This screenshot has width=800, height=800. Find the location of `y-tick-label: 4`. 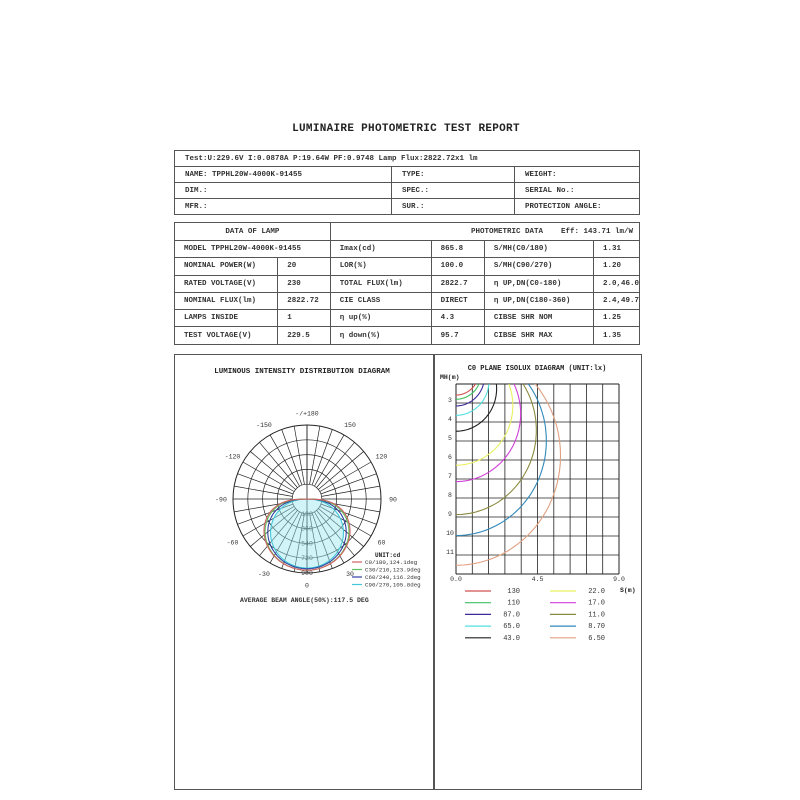

y-tick-label: 4 is located at coordinates (450, 419).